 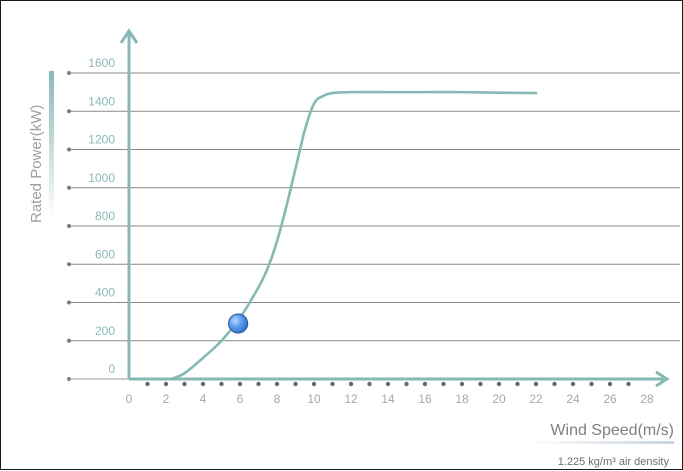 I want to click on y-tick-label: 400, so click(x=105, y=293).